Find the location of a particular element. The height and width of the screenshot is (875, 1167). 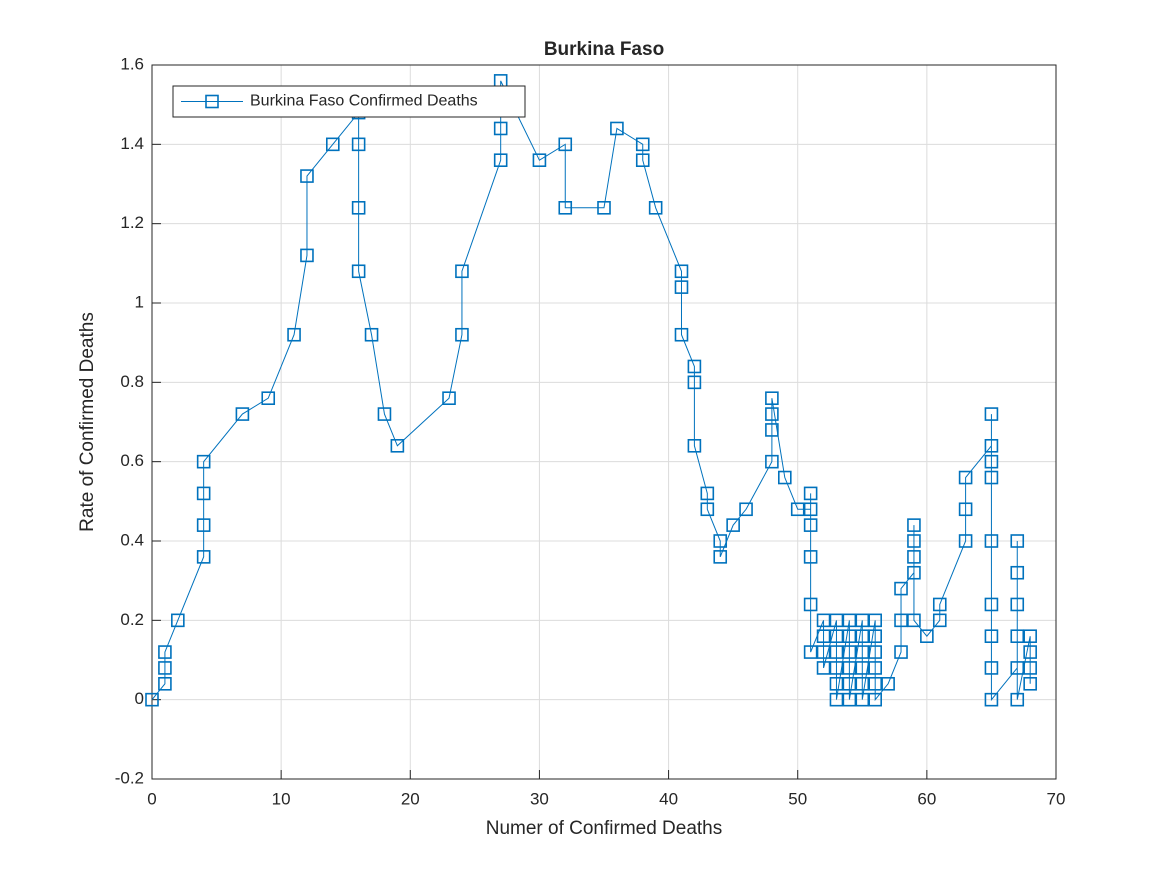

y-axis-label: Rate of Confirmed Deaths is located at coordinates (87, 422).